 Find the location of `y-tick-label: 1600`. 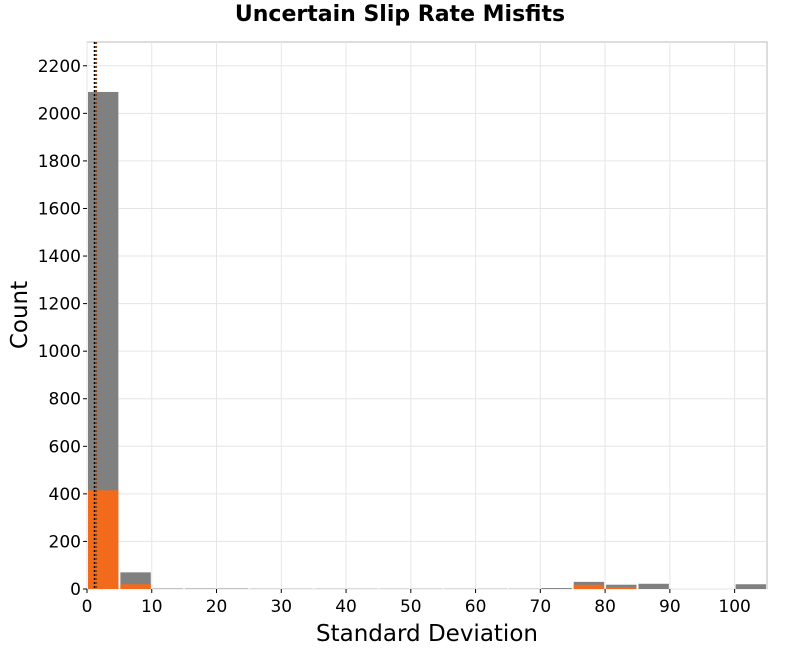

y-tick-label: 1600 is located at coordinates (59, 209).